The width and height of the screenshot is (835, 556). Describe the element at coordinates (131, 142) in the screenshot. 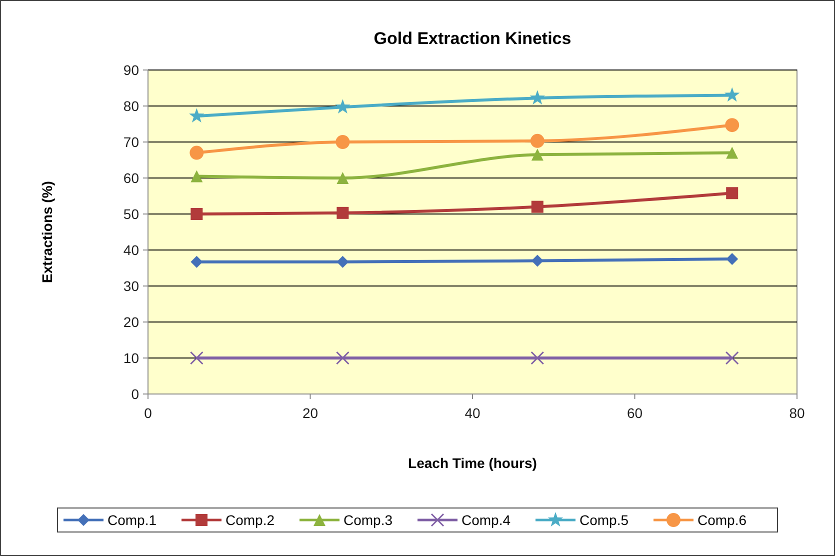

I see `y-tick-label: 70` at that location.